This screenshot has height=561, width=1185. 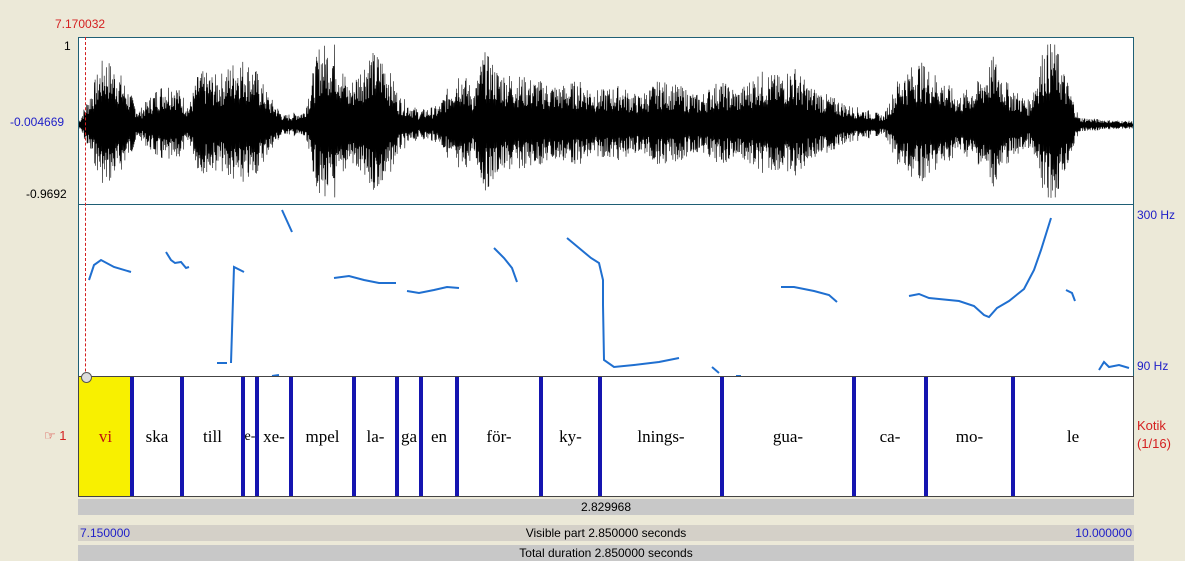 I want to click on tier-interval: en, so click(x=439, y=436).